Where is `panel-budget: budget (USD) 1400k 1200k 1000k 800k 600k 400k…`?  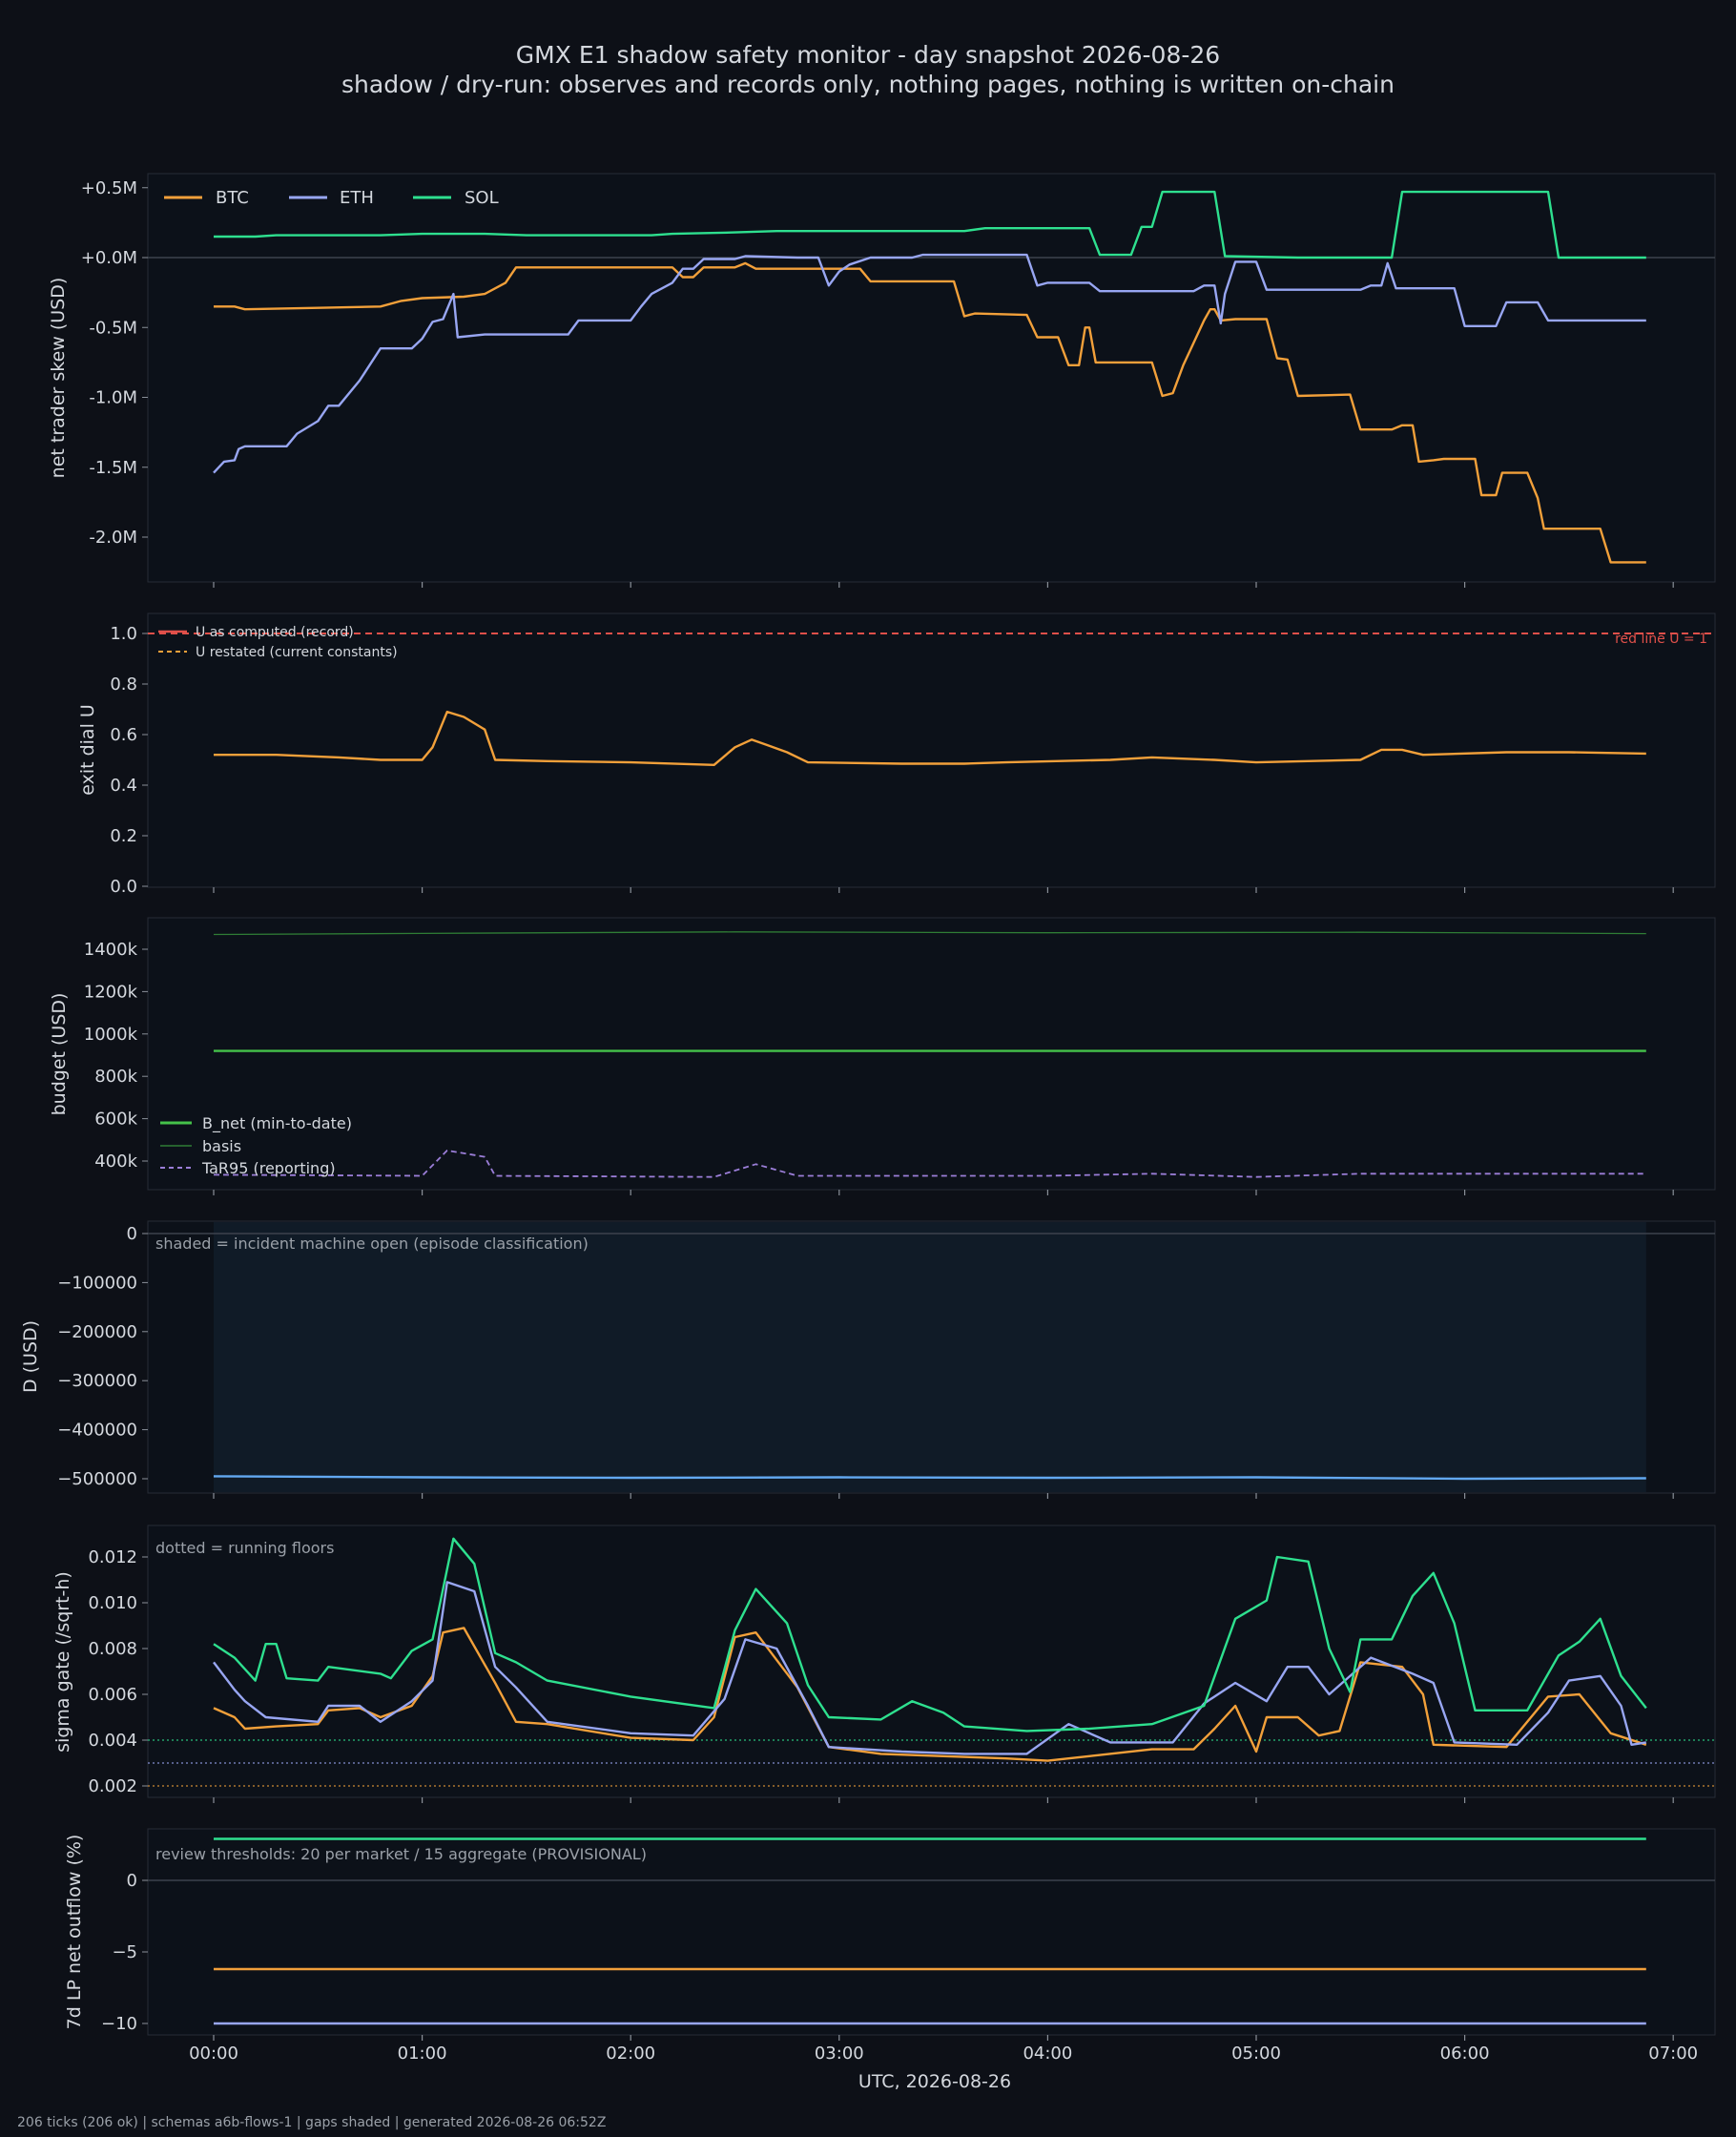
panel-budget: budget (USD) 1400k 1200k 1000k 800k 600k 400k… is located at coordinates (882, 1054).